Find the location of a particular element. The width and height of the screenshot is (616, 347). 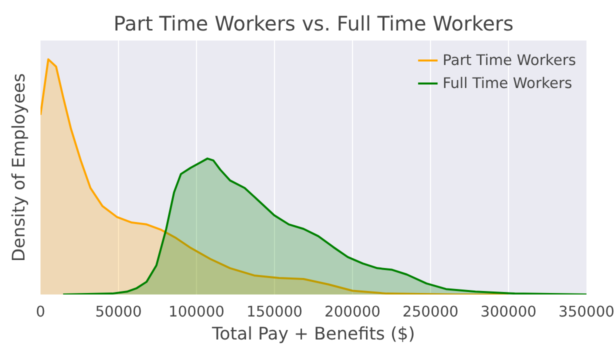

x-tick-label: 350000 is located at coordinates (586, 312).